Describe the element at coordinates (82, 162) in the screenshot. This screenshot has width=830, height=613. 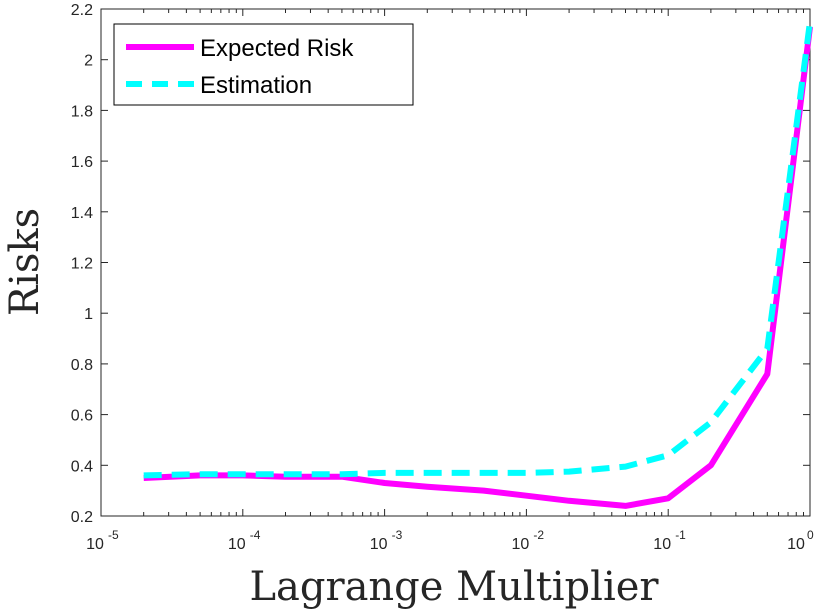
I see `y-tick-label: 1.6` at that location.